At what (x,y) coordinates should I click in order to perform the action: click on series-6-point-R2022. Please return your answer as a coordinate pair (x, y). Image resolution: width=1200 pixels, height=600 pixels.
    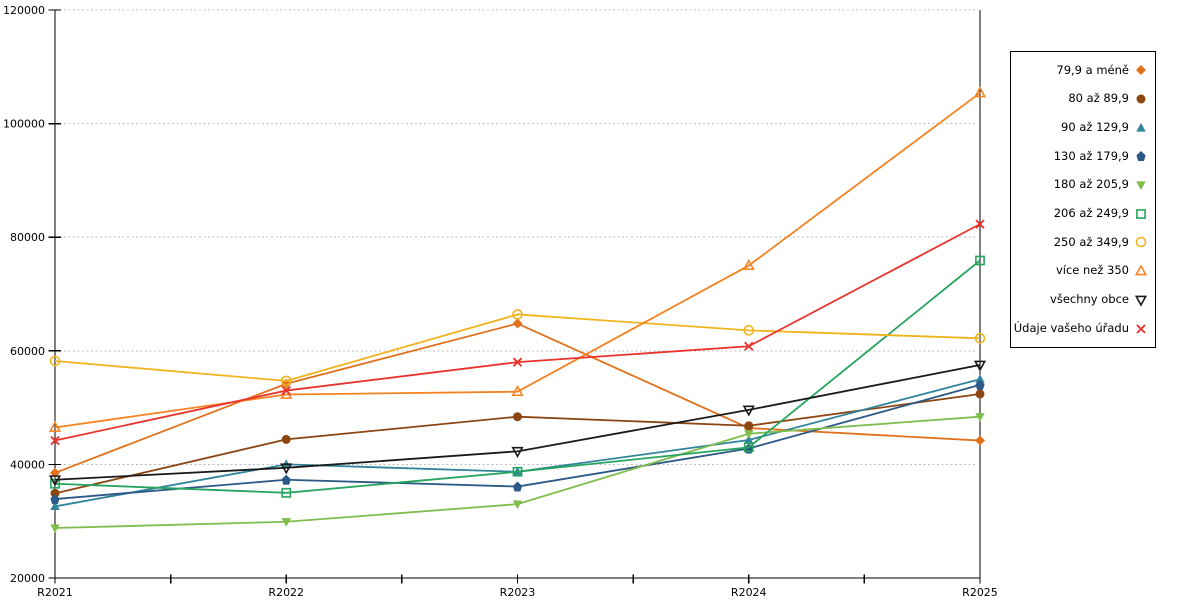
    Looking at the image, I should click on (286, 492).